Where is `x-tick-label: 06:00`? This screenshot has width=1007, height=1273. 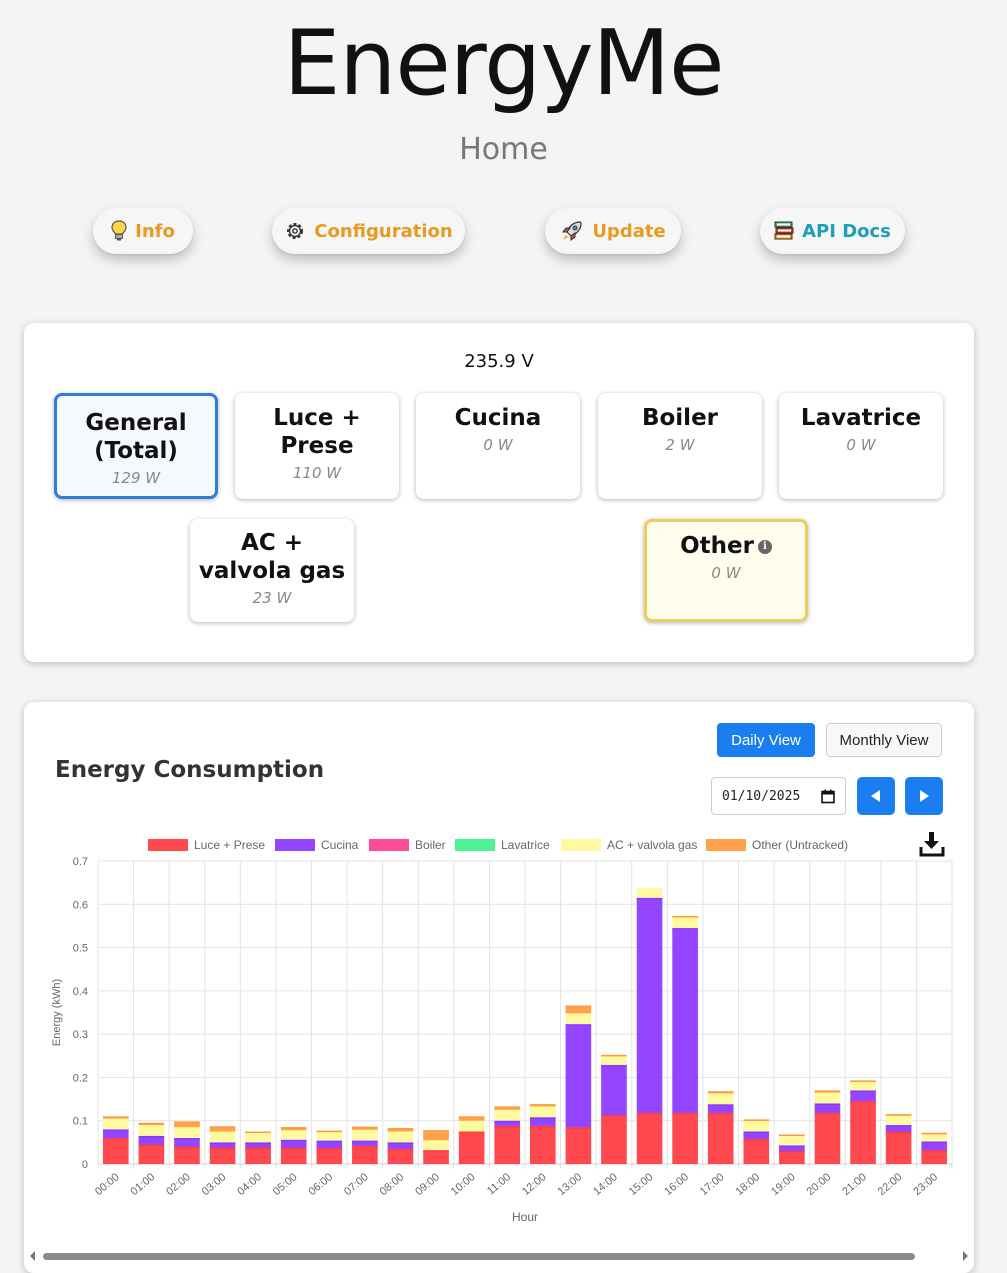
x-tick-label: 06:00 is located at coordinates (320, 1184).